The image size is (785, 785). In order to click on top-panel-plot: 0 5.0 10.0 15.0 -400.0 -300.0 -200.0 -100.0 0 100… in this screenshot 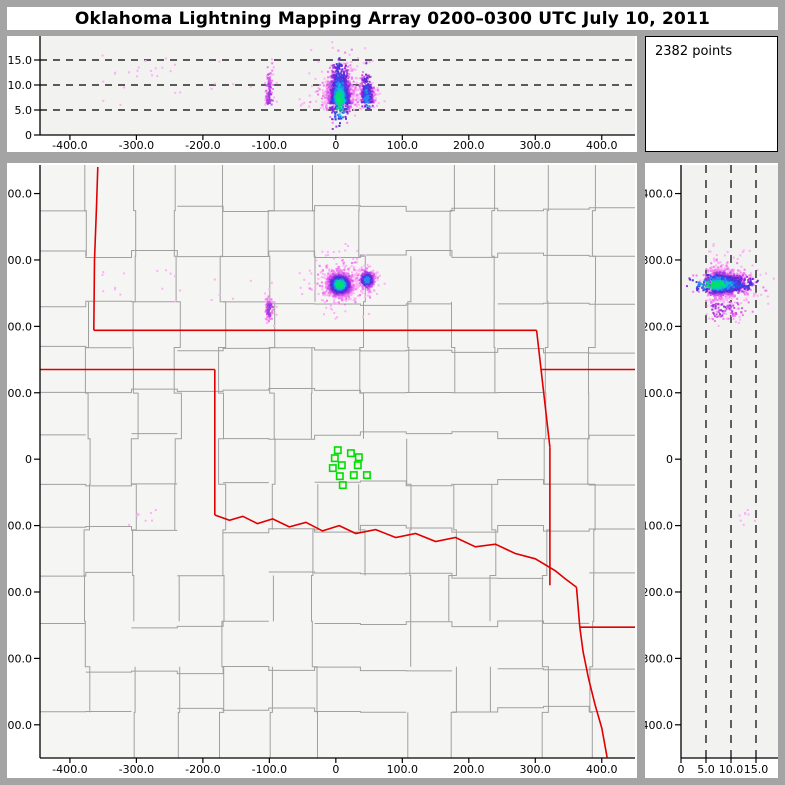, I will do `click(322, 94)`.